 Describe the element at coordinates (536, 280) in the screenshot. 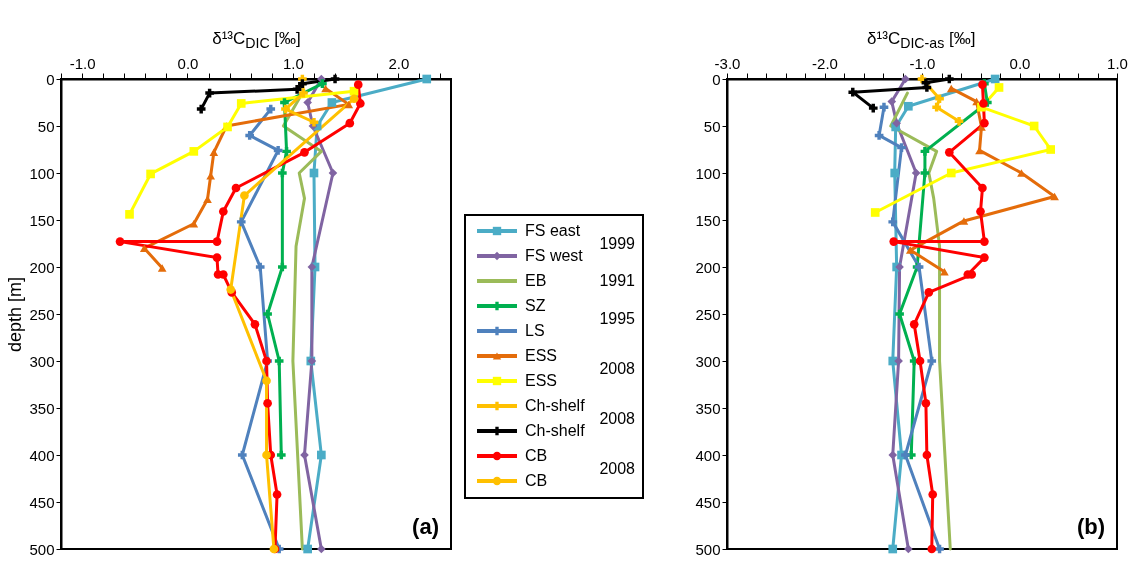

I see `legend-label: EB` at that location.